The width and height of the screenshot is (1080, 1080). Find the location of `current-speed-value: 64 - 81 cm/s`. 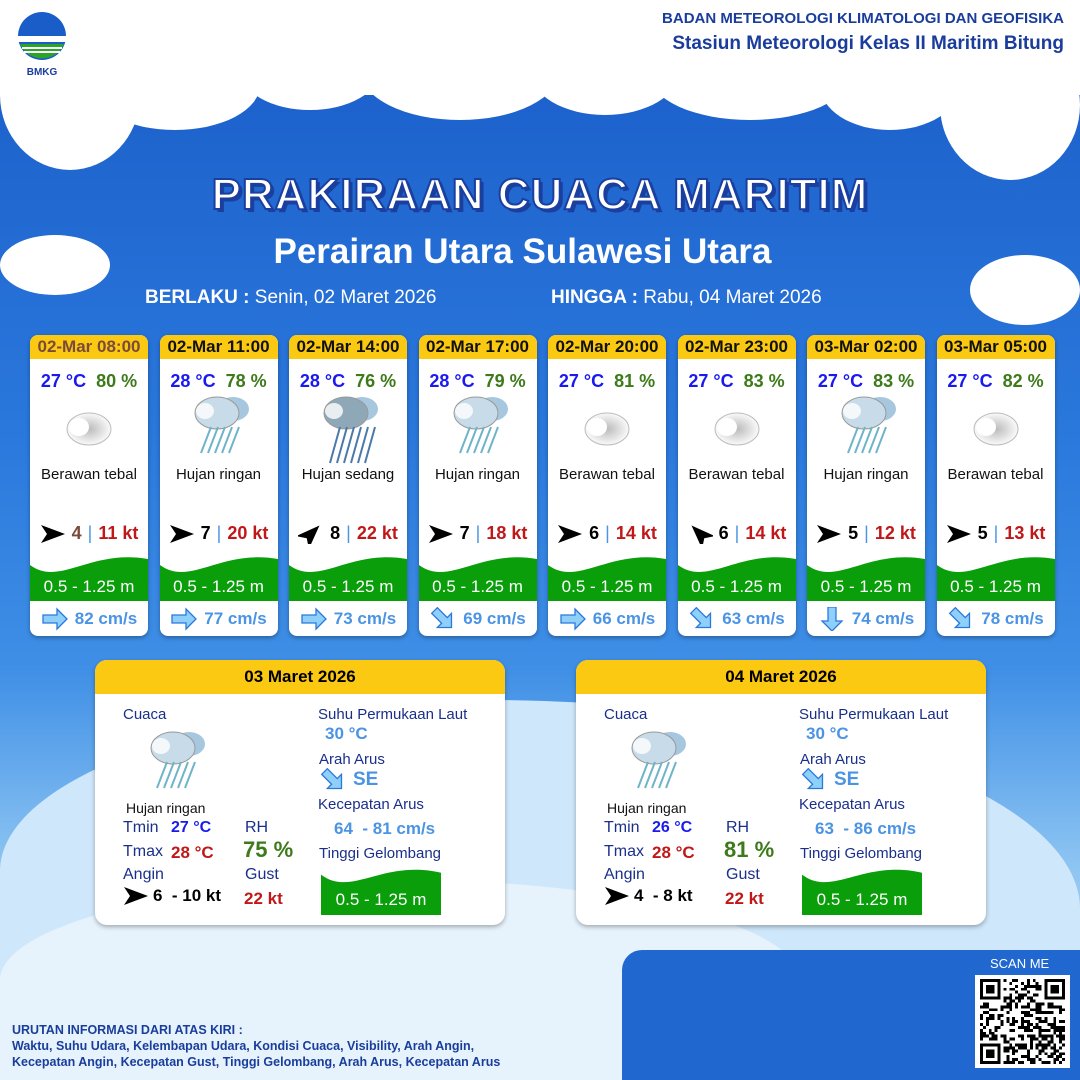

current-speed-value: 64 - 81 cm/s is located at coordinates (385, 828).